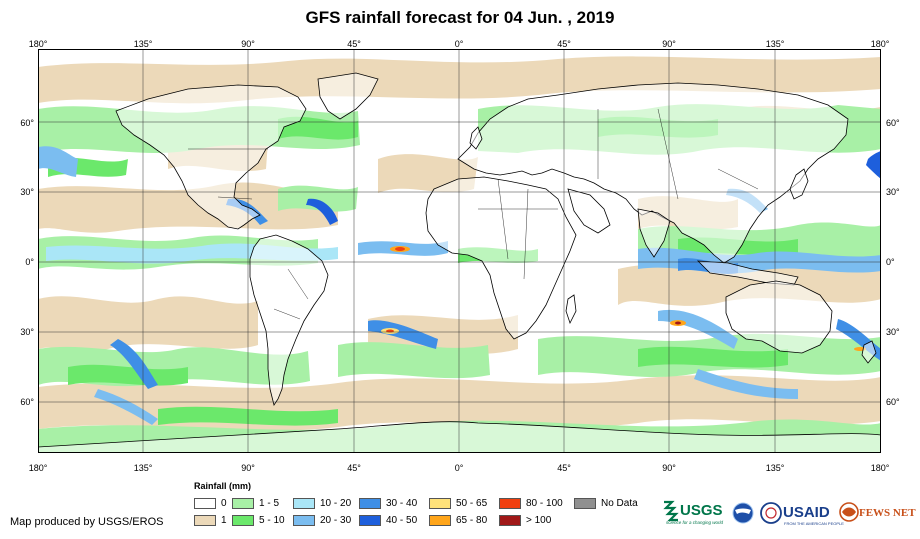 This screenshot has height=539, width=920. I want to click on lon-label-bottom-180w: 180°, so click(38, 468).